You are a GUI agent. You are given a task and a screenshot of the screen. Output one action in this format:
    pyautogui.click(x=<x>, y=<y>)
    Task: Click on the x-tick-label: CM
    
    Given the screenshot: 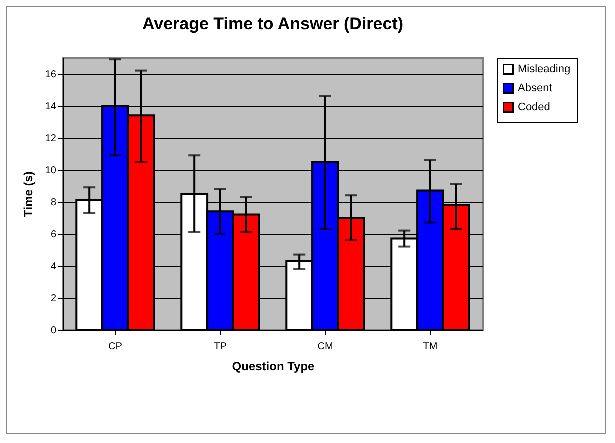 What is the action you would take?
    pyautogui.click(x=326, y=347)
    